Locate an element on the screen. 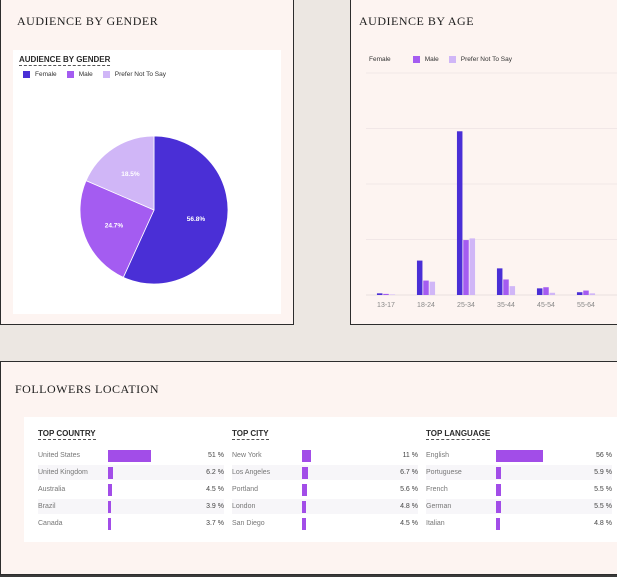  location-row: London 4.8 % is located at coordinates (325, 506).